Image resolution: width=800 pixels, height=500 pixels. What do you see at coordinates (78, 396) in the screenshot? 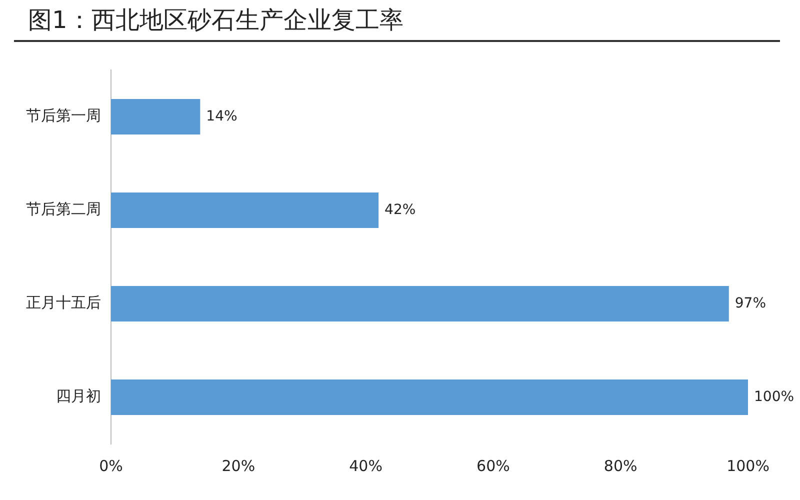
I see `y-tick-label: 四月初` at bounding box center [78, 396].